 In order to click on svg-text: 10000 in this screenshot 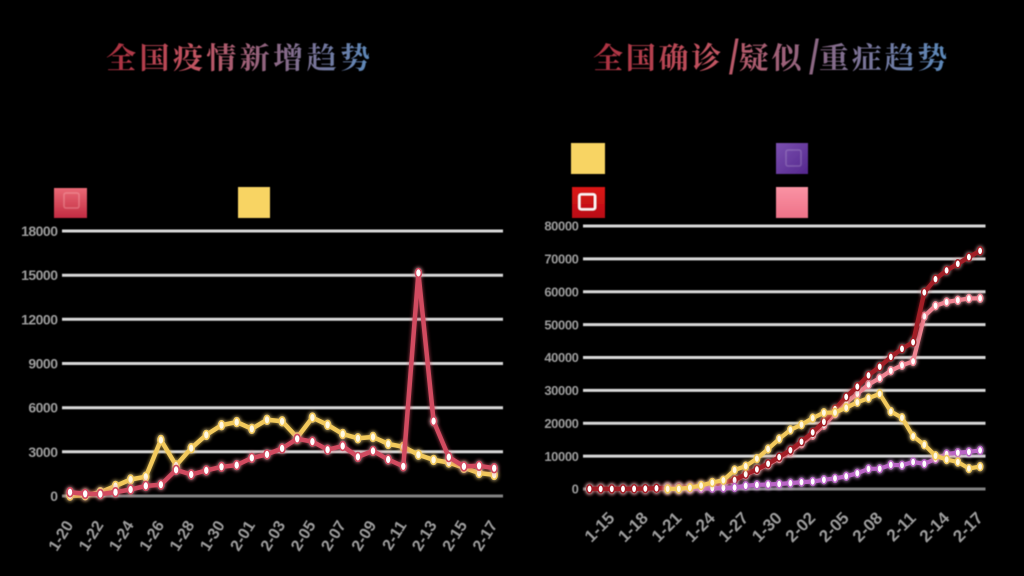, I will do `click(561, 456)`.